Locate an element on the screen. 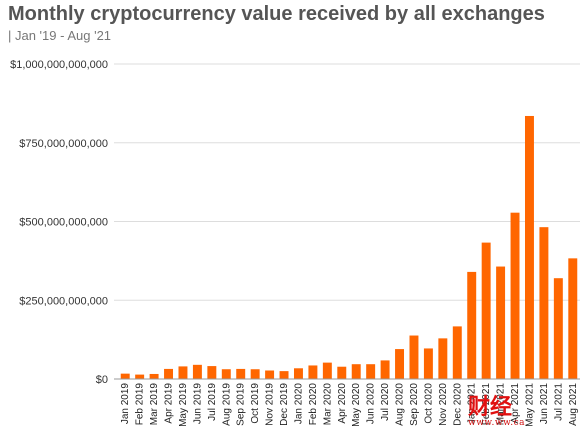 The width and height of the screenshot is (585, 436). watermark-main: 财经 is located at coordinates (490, 407).